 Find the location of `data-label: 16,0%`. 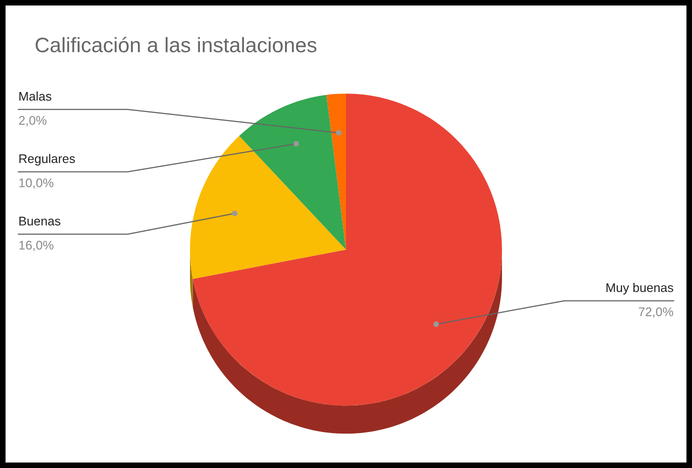

data-label: 16,0% is located at coordinates (36, 246).